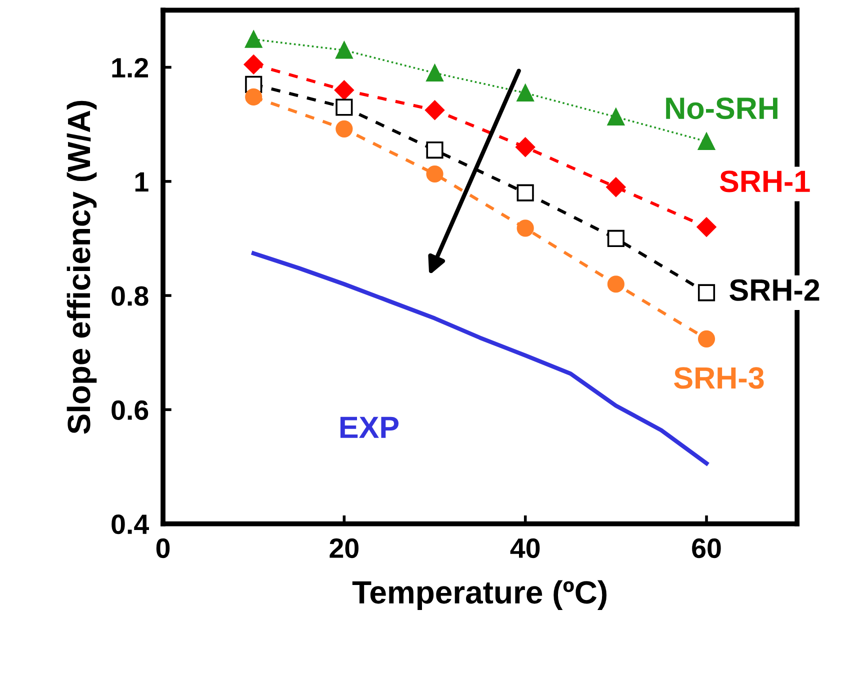 The height and width of the screenshot is (682, 858). Describe the element at coordinates (479, 595) in the screenshot. I see `x-axis-title: Temperature (ºC)` at that location.